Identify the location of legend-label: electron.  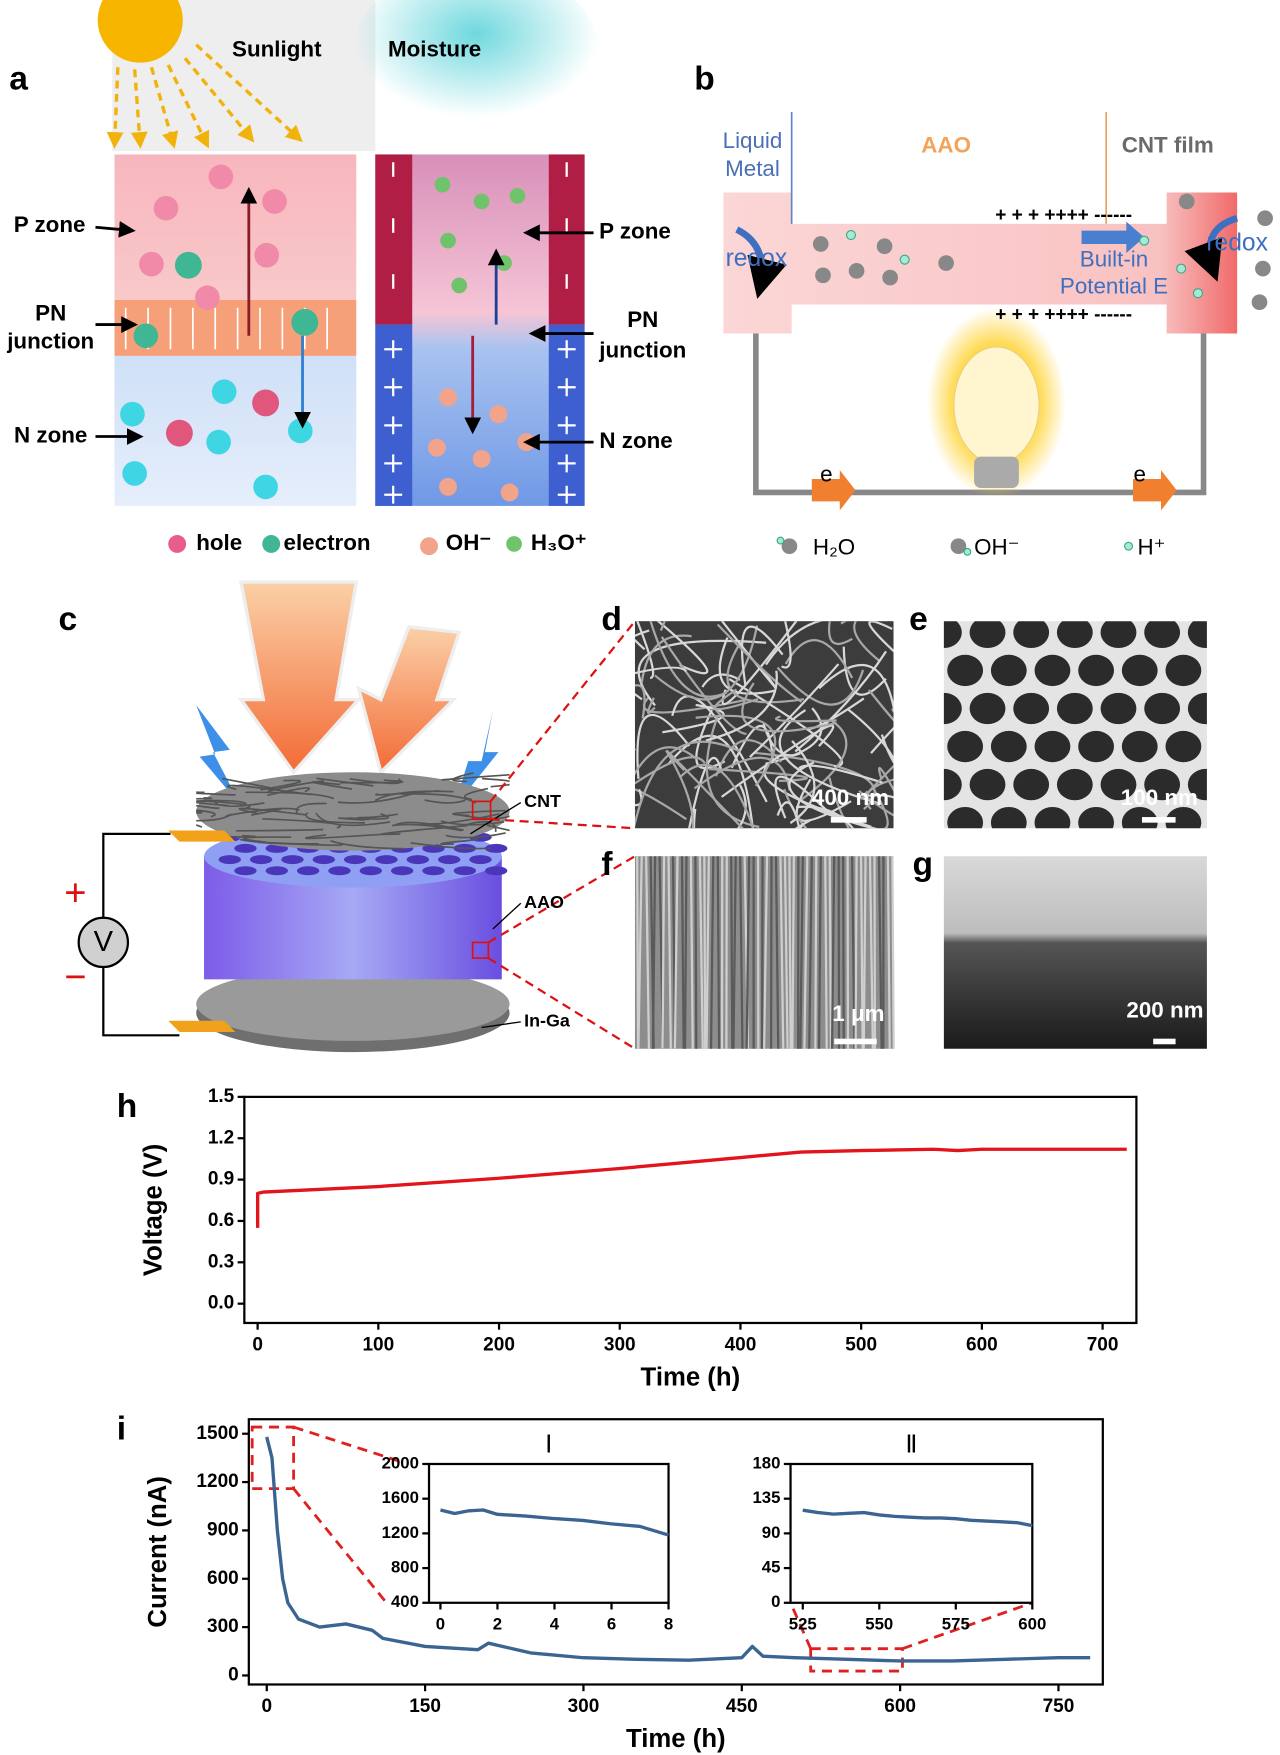
(327, 542).